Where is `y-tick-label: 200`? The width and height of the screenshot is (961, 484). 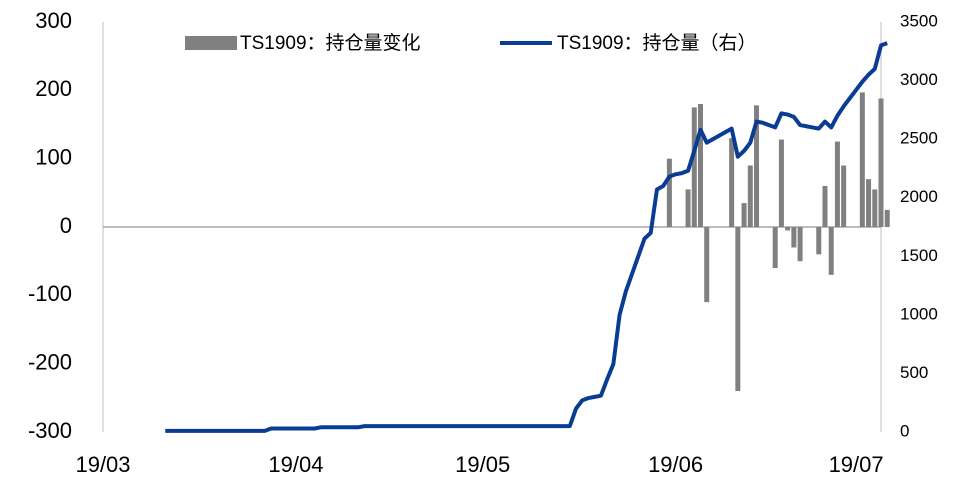
y-tick-label: 200 is located at coordinates (53, 88).